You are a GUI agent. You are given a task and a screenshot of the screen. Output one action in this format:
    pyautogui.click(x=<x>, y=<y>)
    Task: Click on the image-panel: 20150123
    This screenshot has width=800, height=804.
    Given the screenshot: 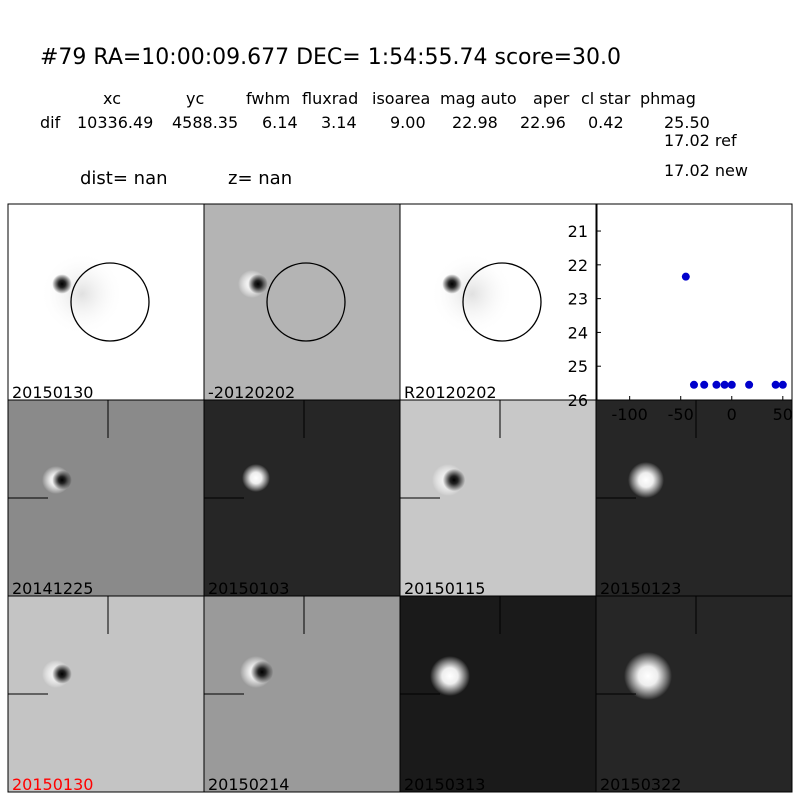 What is the action you would take?
    pyautogui.click(x=694, y=499)
    